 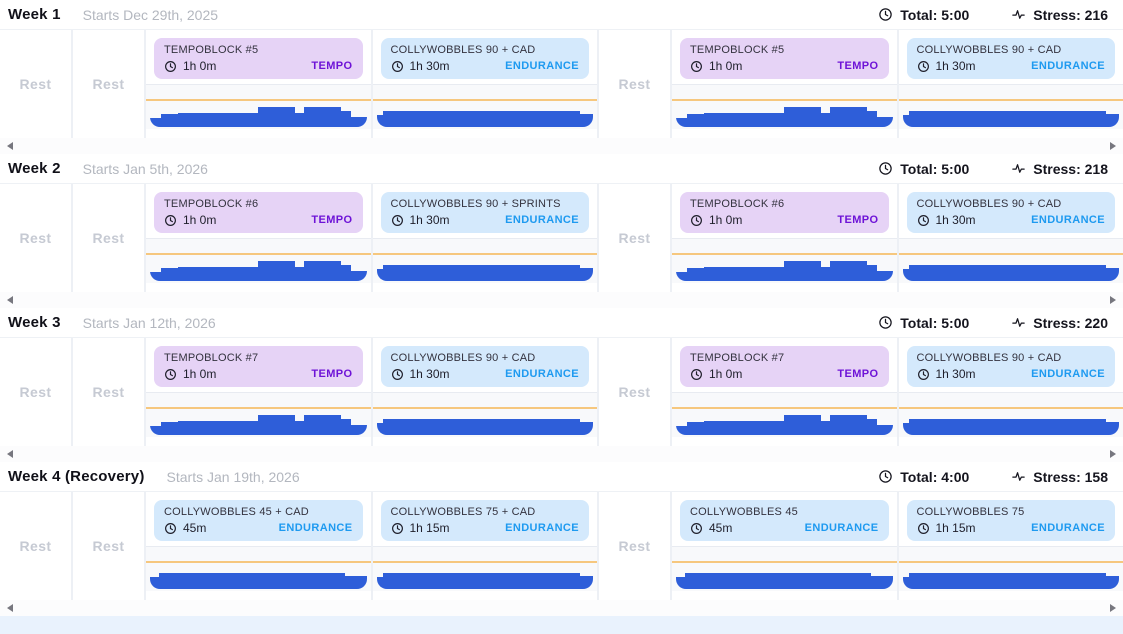 I want to click on target-line, so click(x=1010, y=100).